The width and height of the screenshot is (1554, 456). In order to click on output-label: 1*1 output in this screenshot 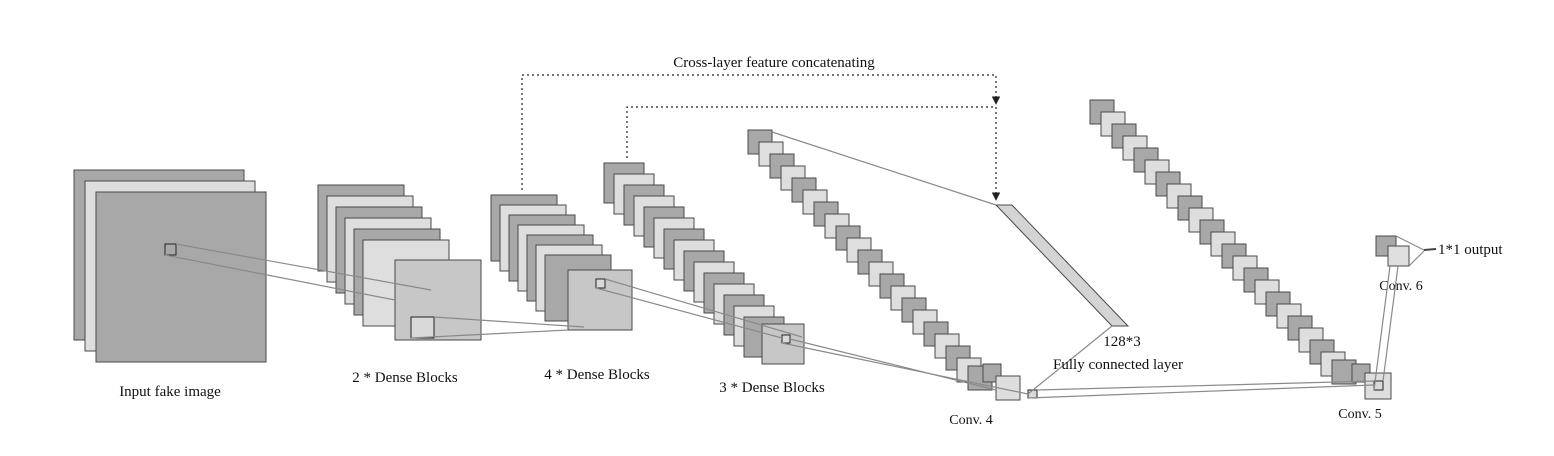, I will do `click(1470, 250)`.